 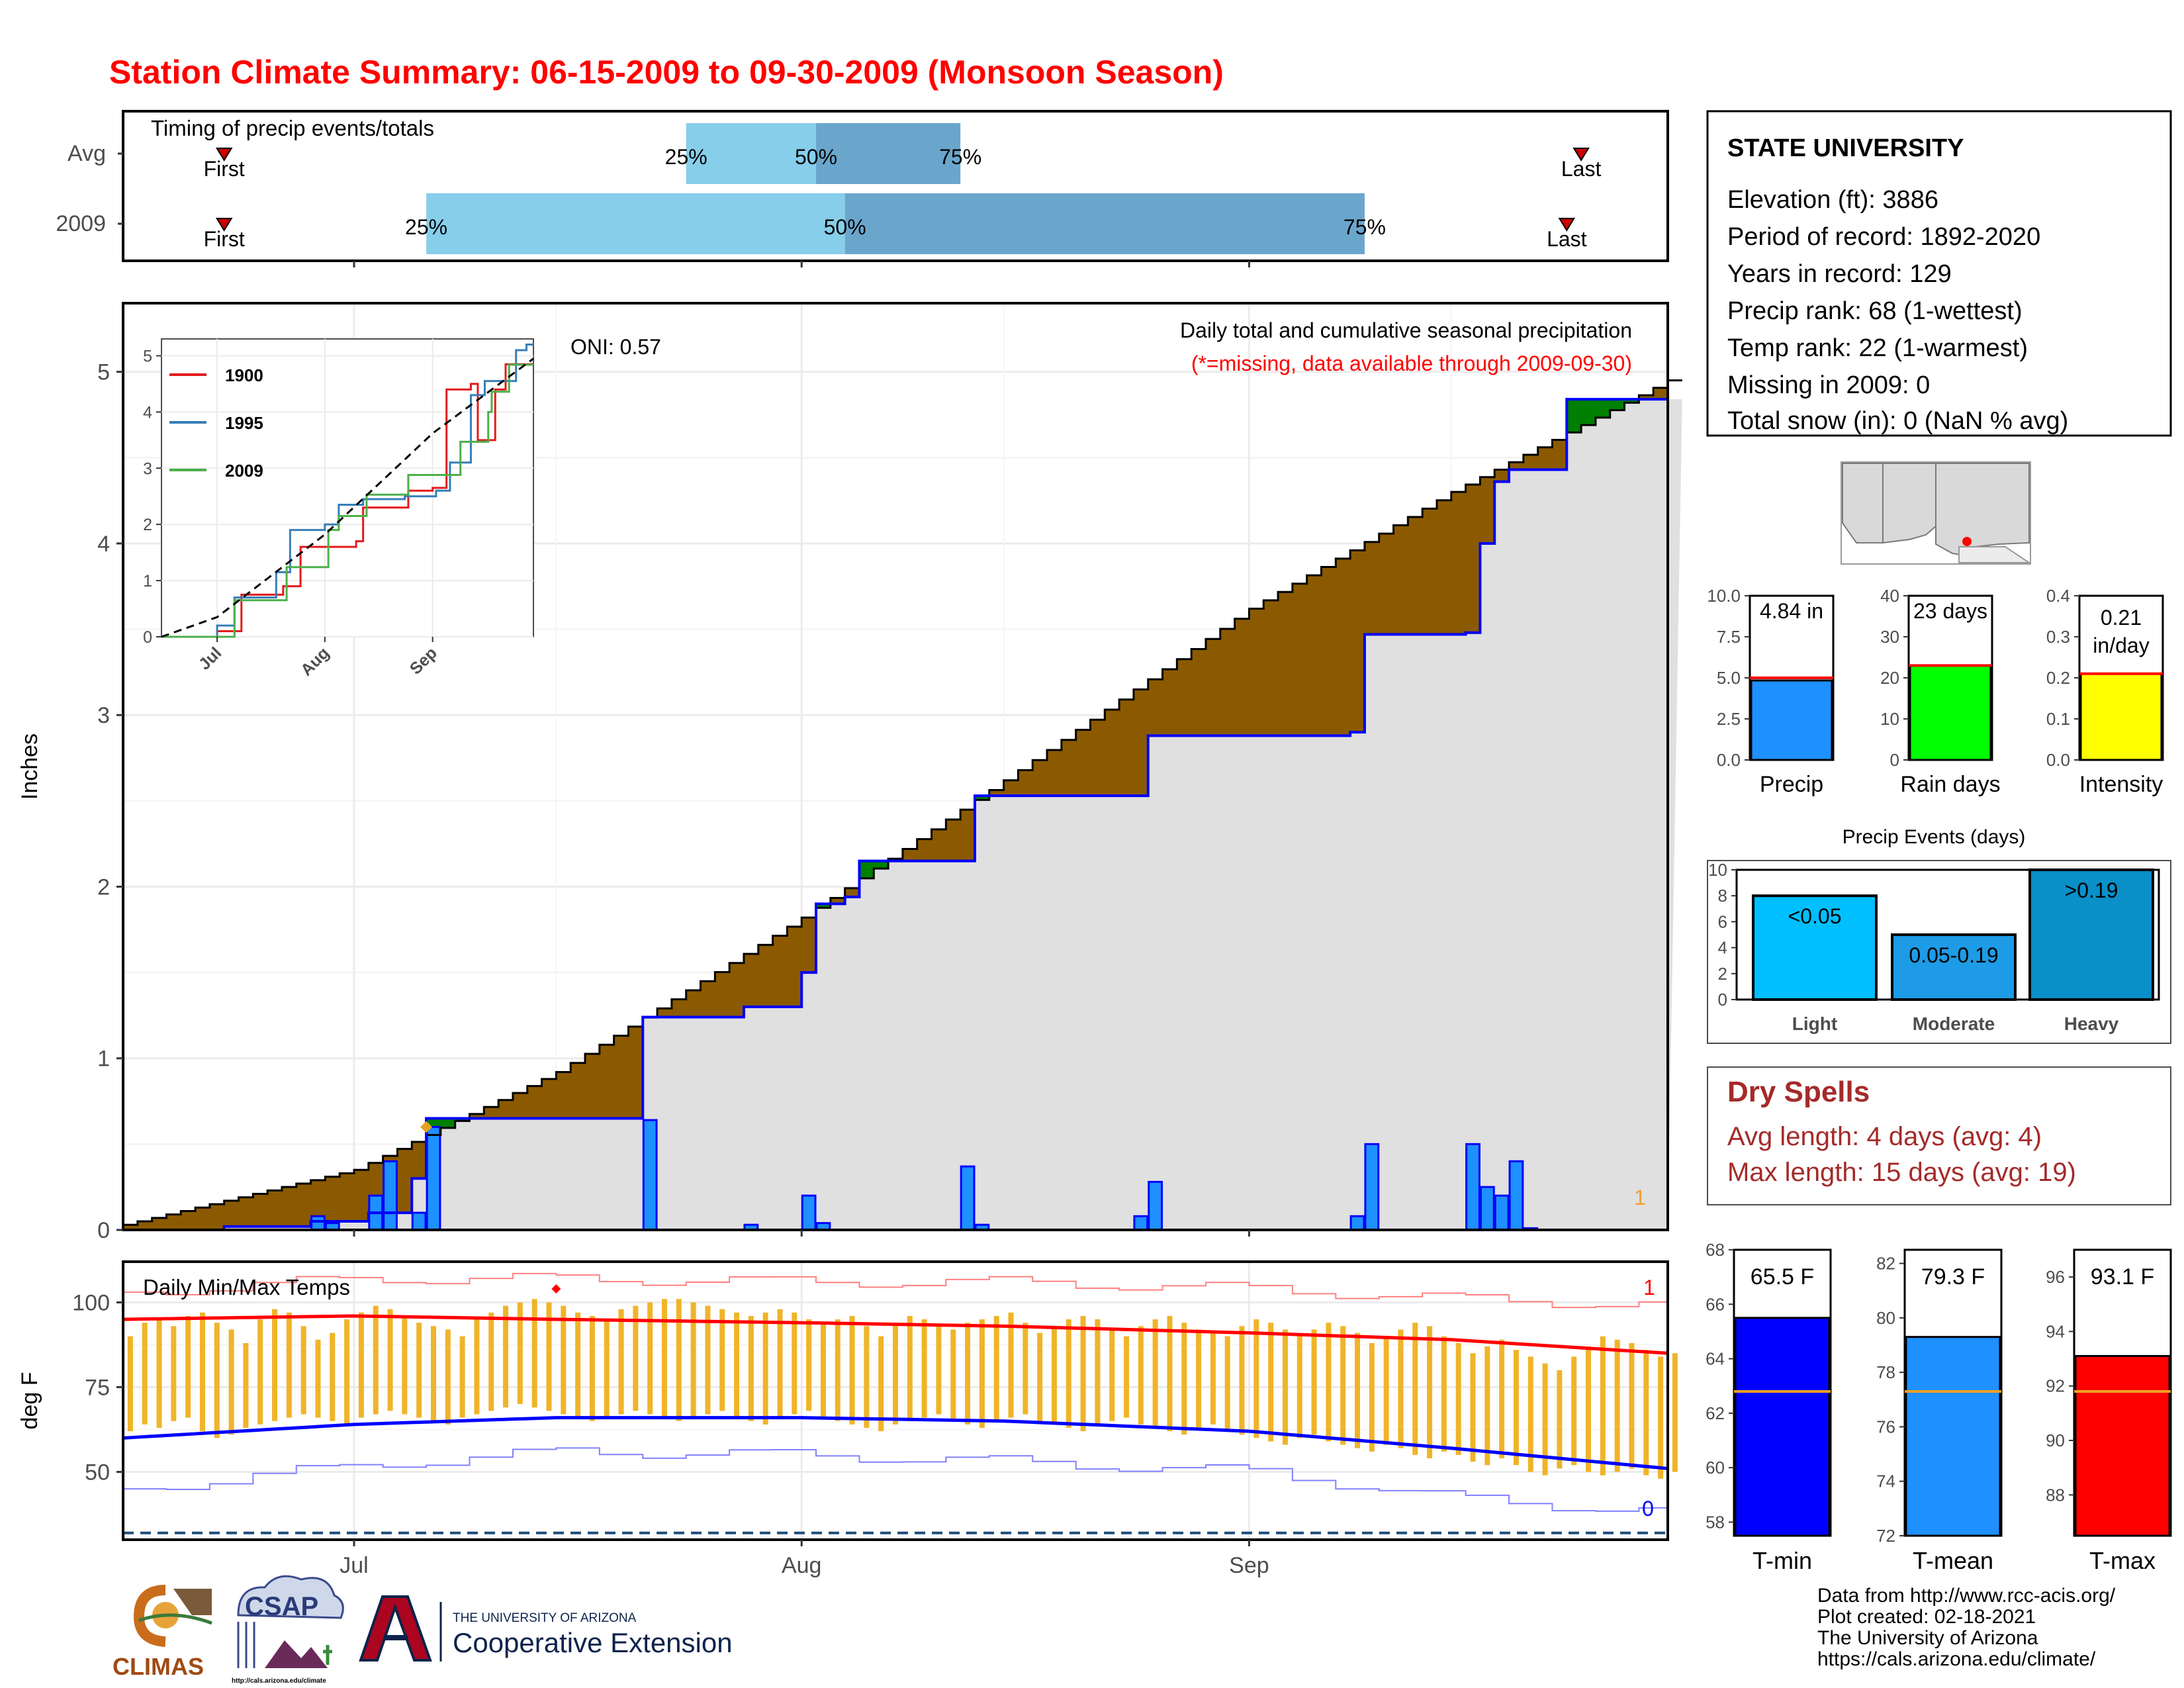 I want to click on timing-label: Timing of precip events/totals, so click(x=292, y=128).